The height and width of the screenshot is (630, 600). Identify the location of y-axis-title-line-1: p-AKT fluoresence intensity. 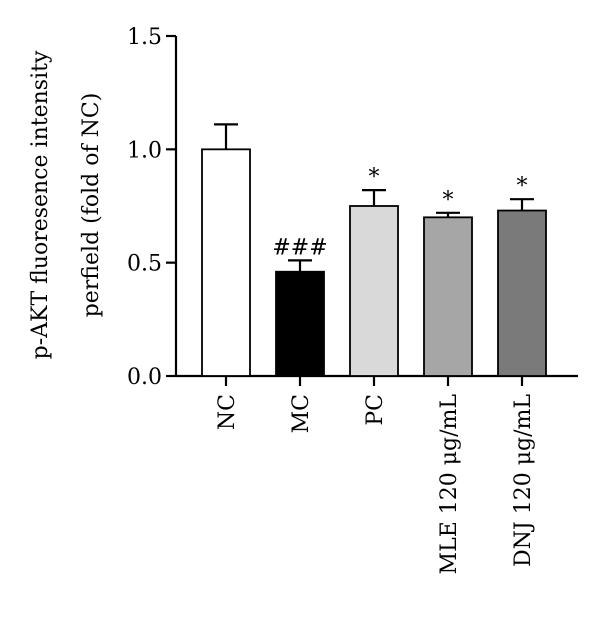
(40, 204).